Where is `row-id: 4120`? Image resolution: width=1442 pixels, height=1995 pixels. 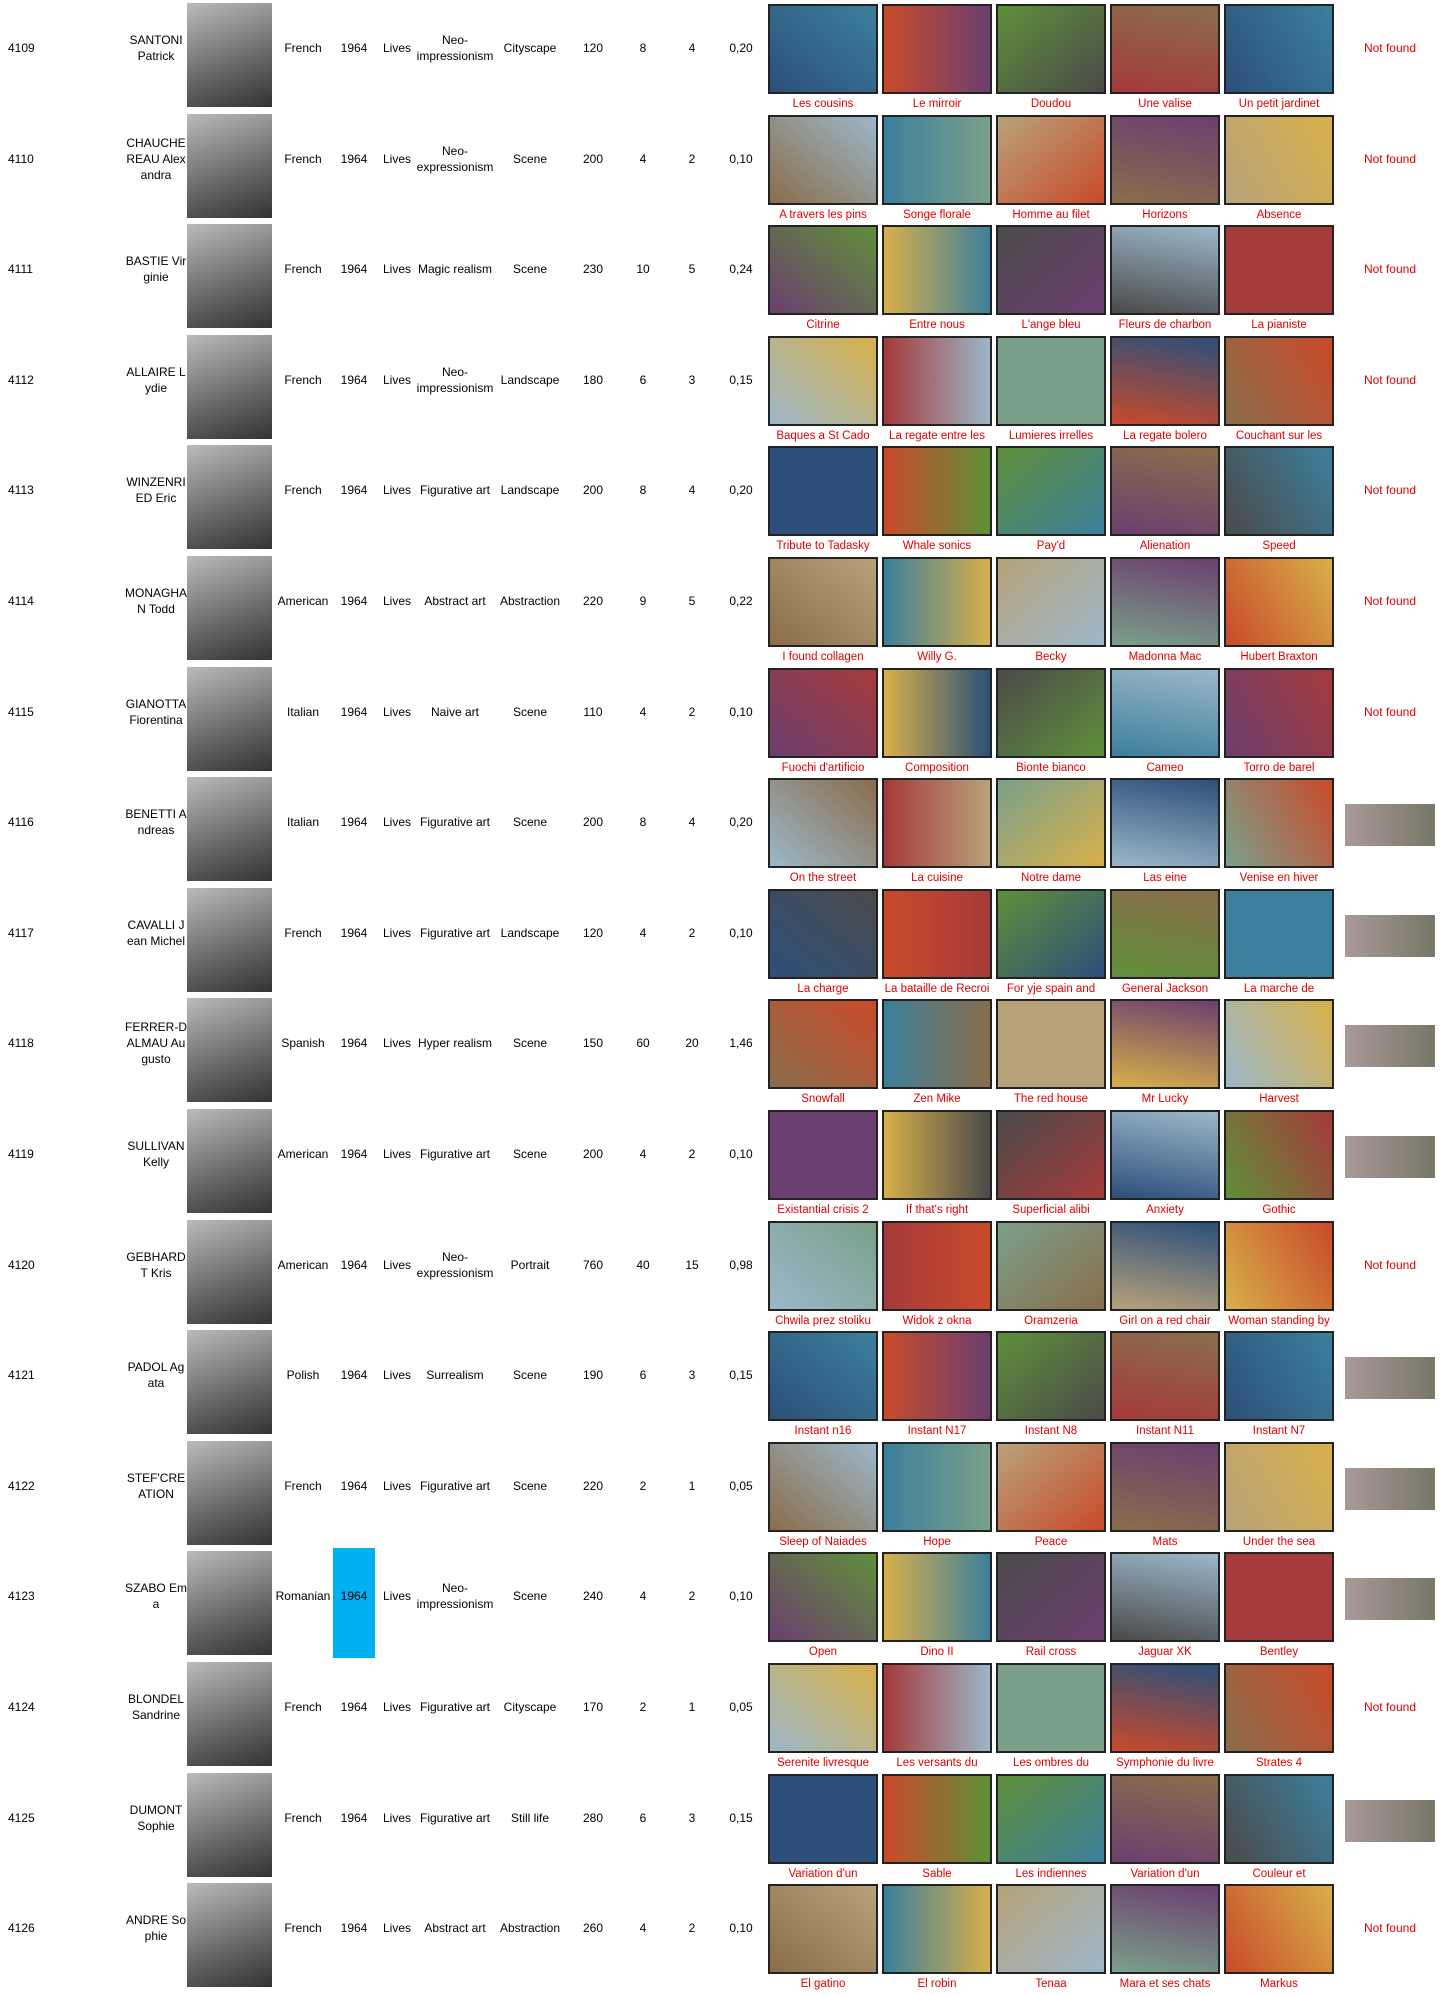
row-id: 4120 is located at coordinates (21, 1264).